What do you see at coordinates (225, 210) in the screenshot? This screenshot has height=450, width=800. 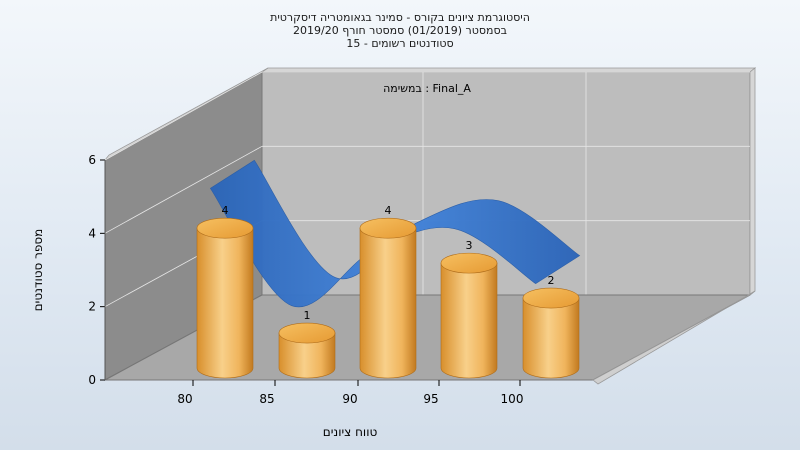 I see `data-label-80: 4` at bounding box center [225, 210].